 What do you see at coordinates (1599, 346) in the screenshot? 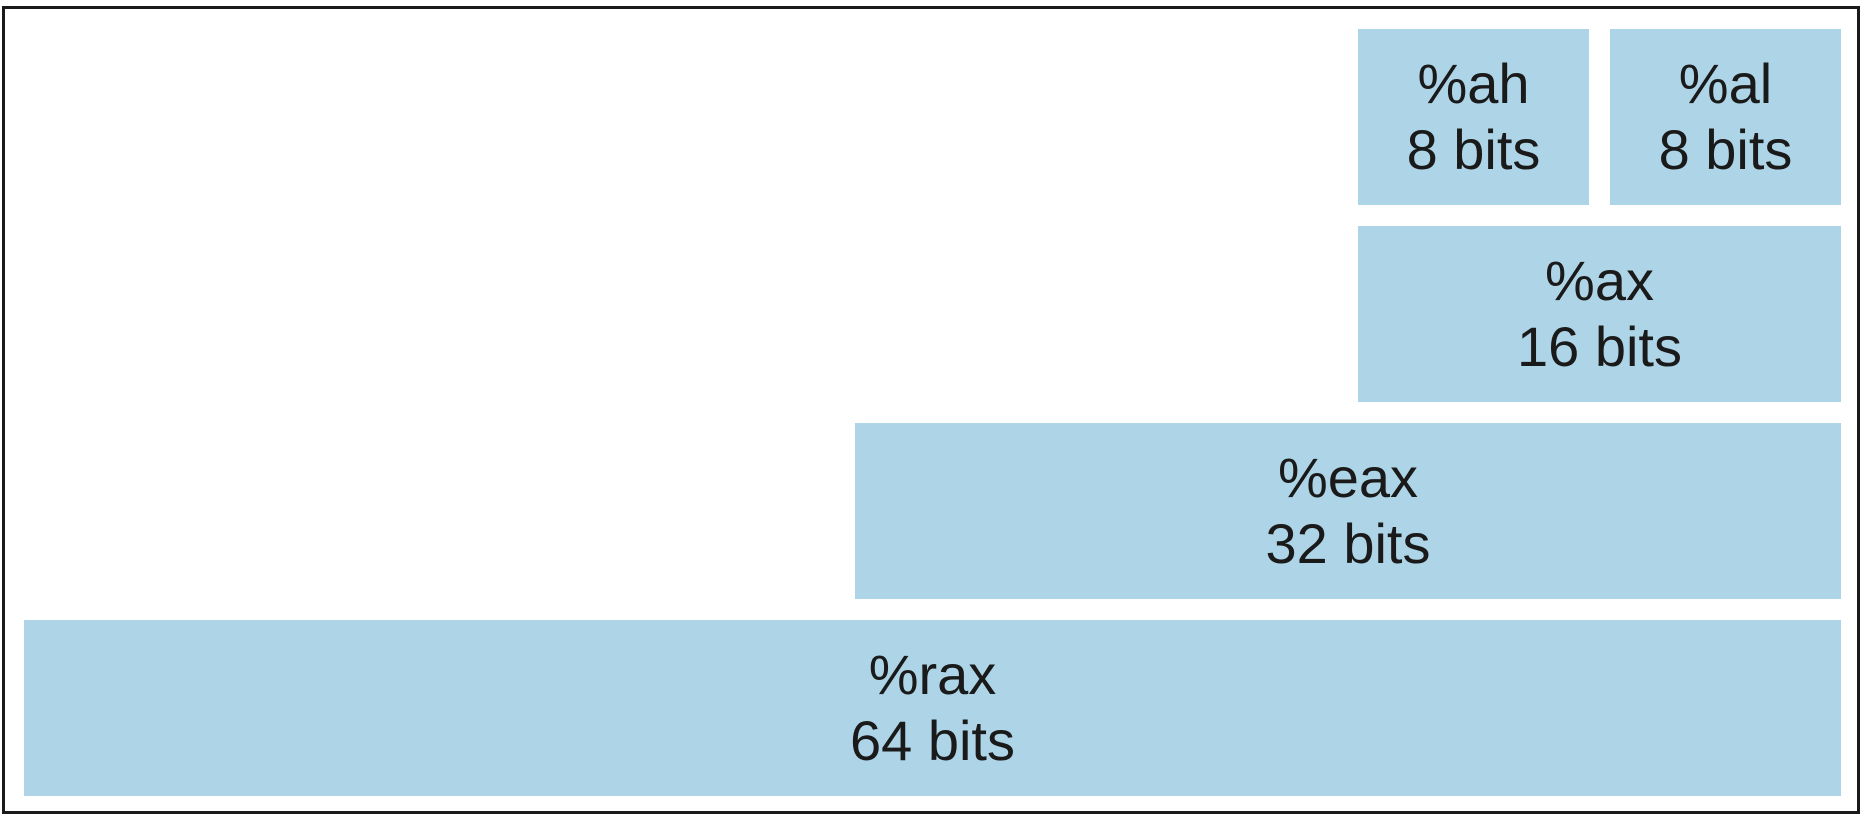
I see `register-bits: 16 bits` at bounding box center [1599, 346].